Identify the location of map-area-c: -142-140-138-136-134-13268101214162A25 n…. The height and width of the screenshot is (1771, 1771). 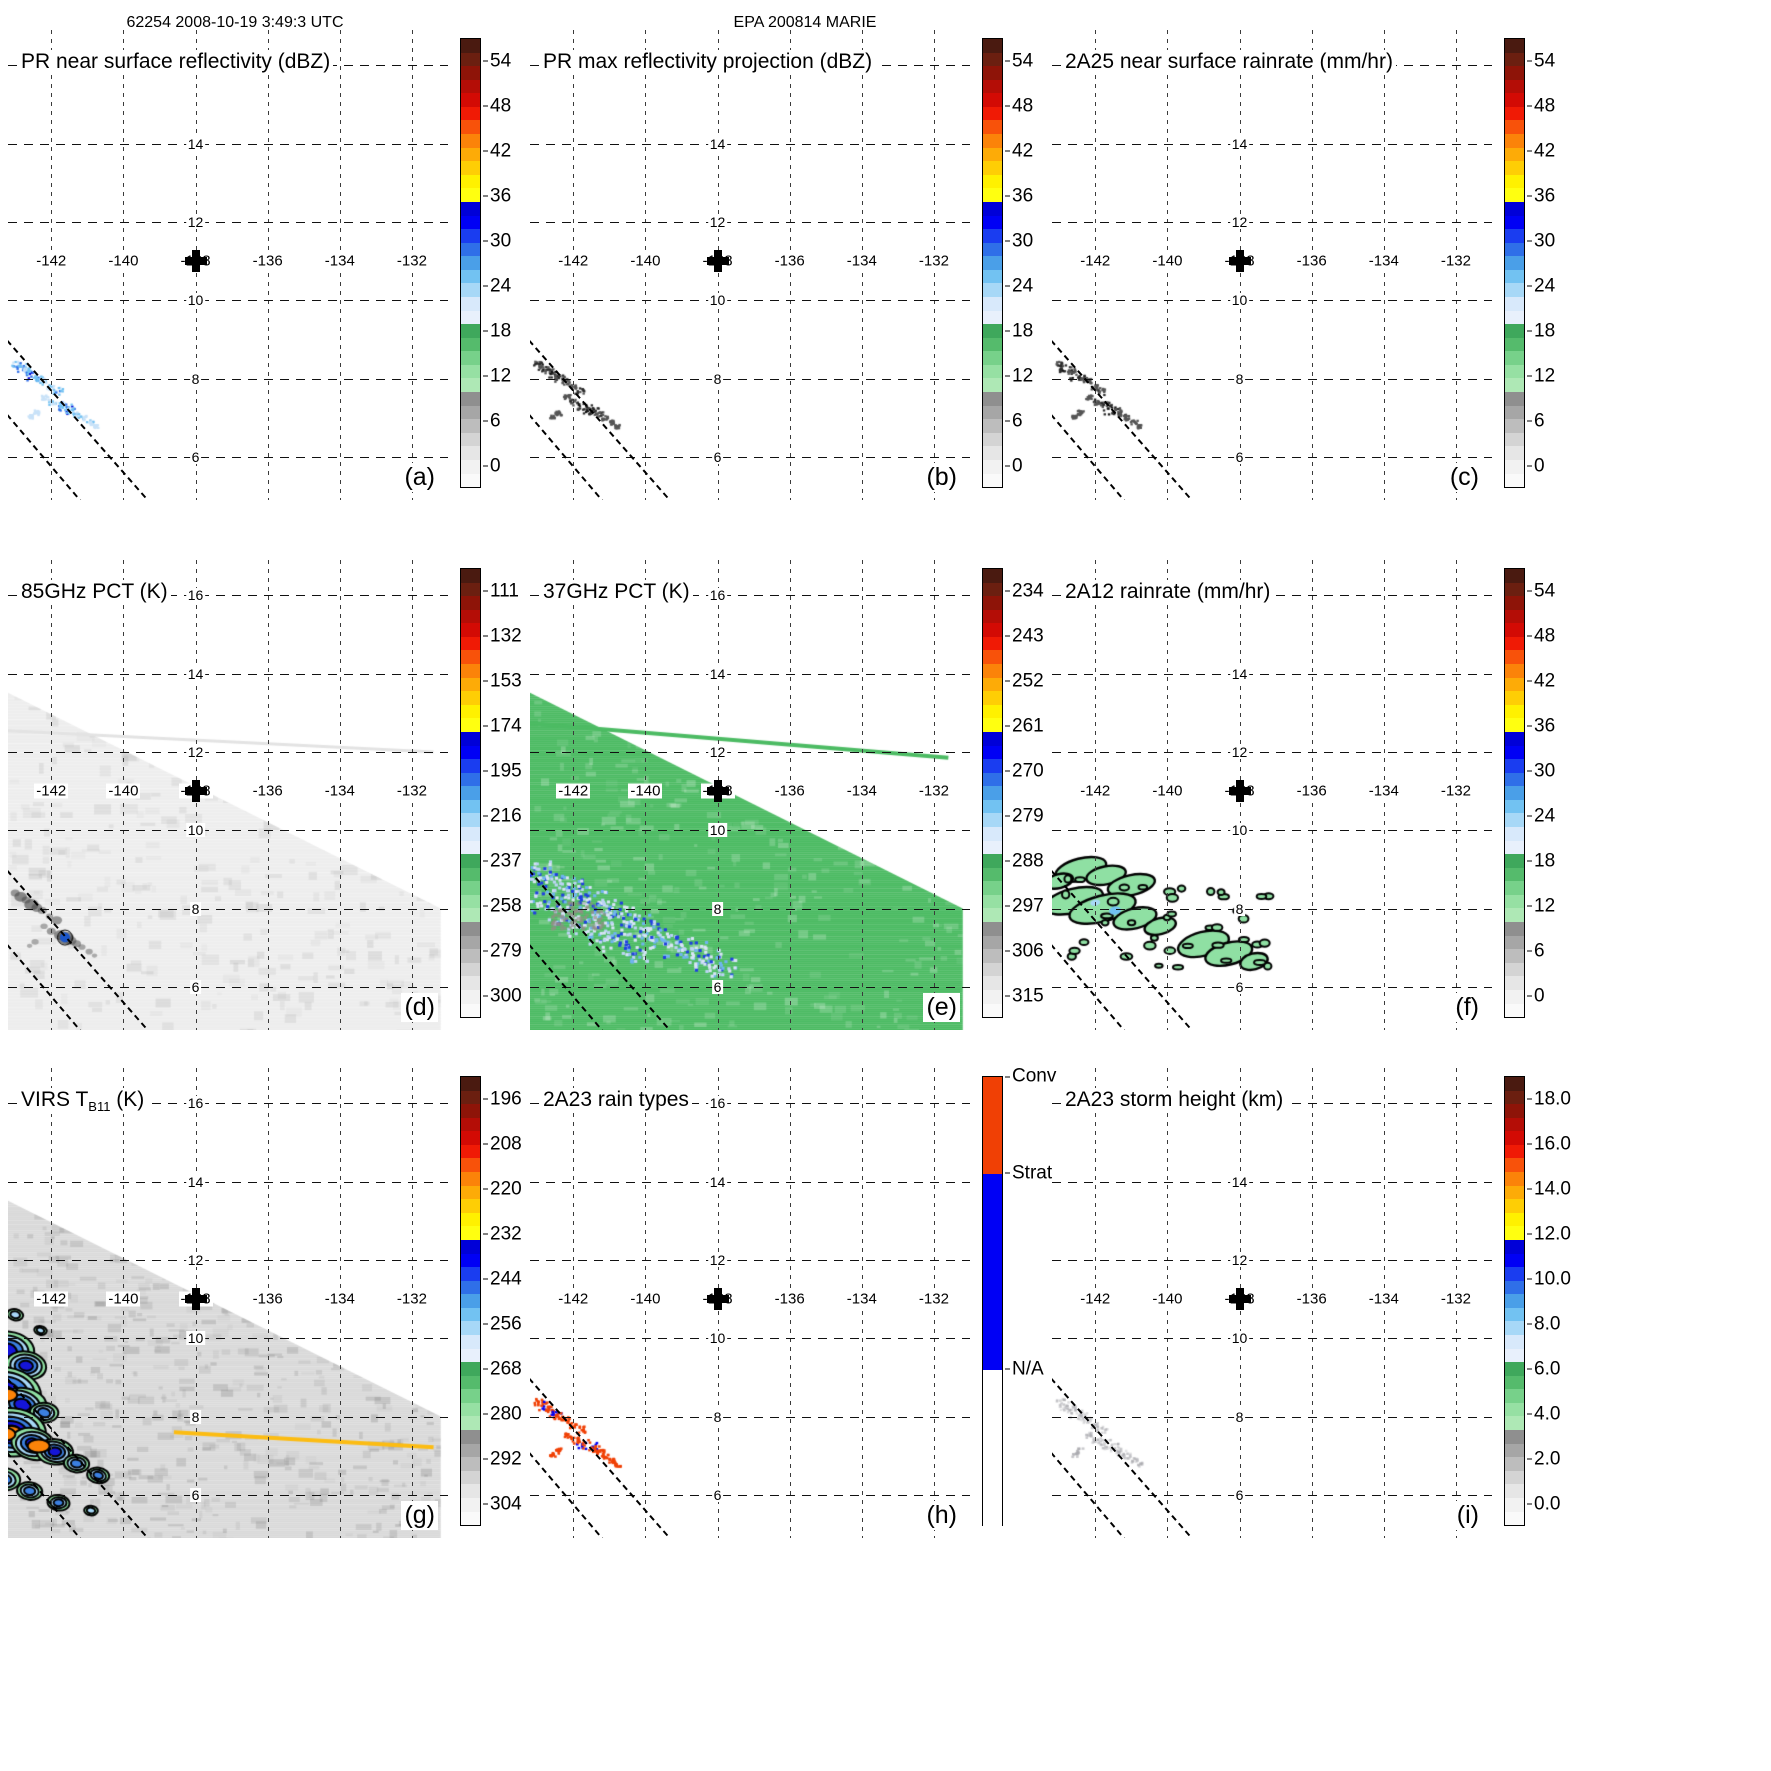
(1272, 265).